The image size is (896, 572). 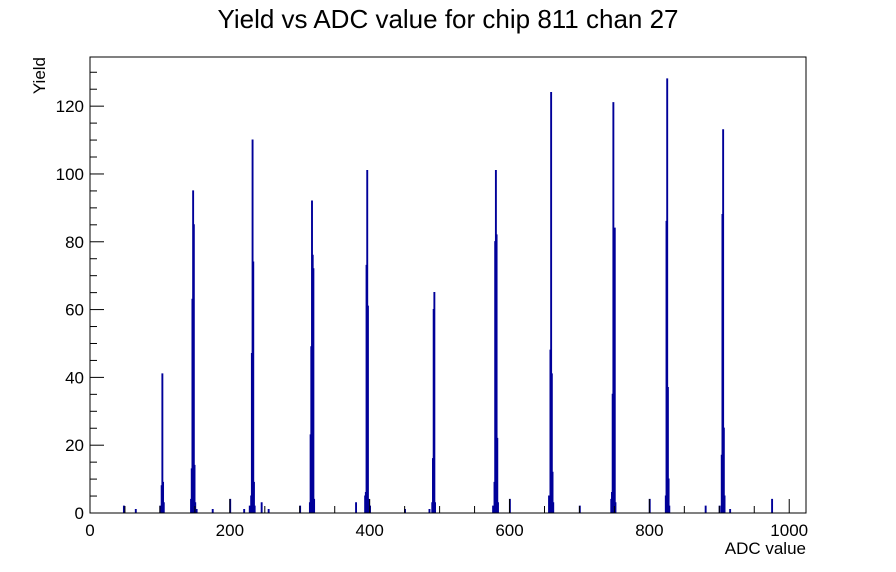 What do you see at coordinates (39, 75) in the screenshot?
I see `y-axis-title: Yield` at bounding box center [39, 75].